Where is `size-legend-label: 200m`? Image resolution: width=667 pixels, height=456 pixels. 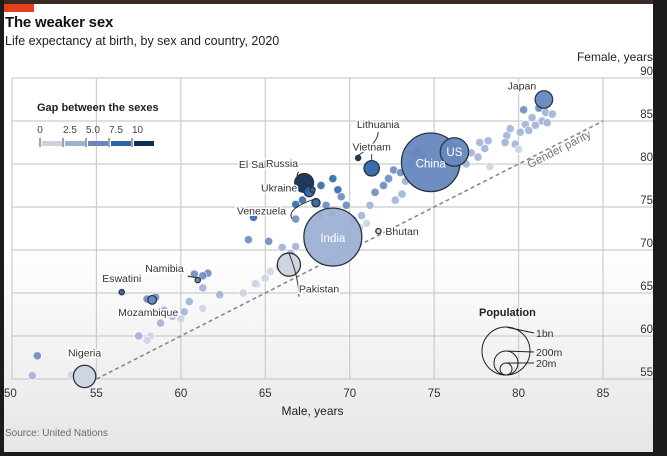 size-legend-label: 200m is located at coordinates (549, 353).